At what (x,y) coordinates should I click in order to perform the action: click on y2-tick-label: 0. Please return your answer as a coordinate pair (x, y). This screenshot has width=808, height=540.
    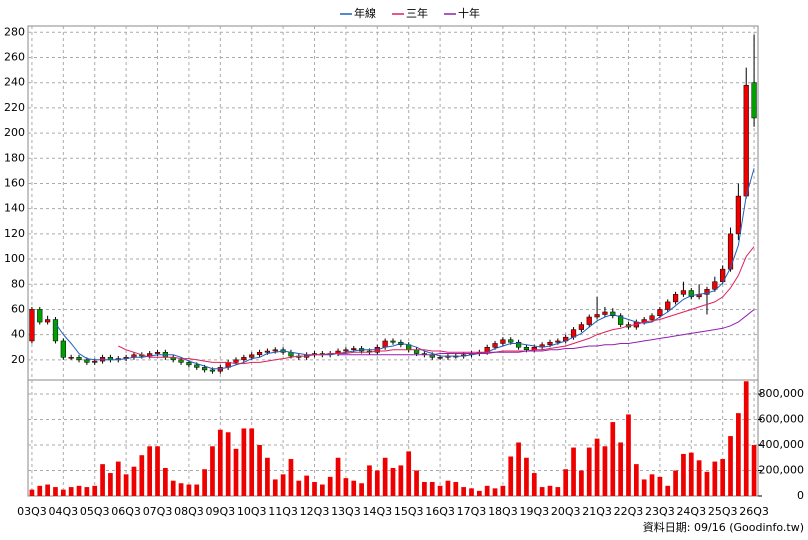
    Looking at the image, I should click on (800, 495).